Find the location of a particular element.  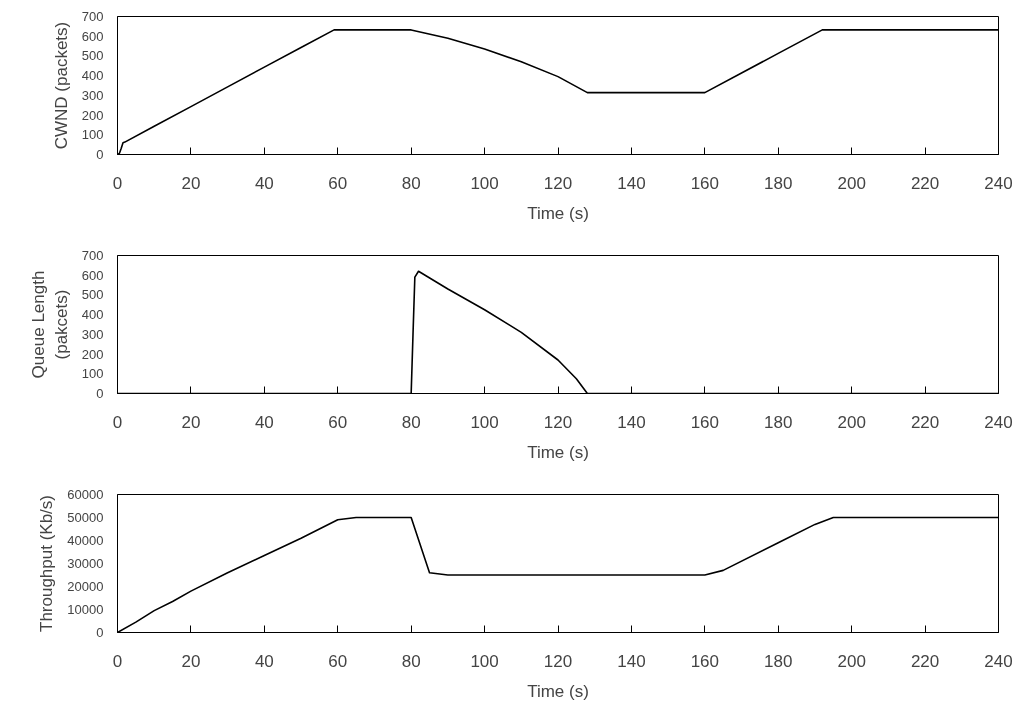

y-tick-label: 40000 is located at coordinates (85, 540).